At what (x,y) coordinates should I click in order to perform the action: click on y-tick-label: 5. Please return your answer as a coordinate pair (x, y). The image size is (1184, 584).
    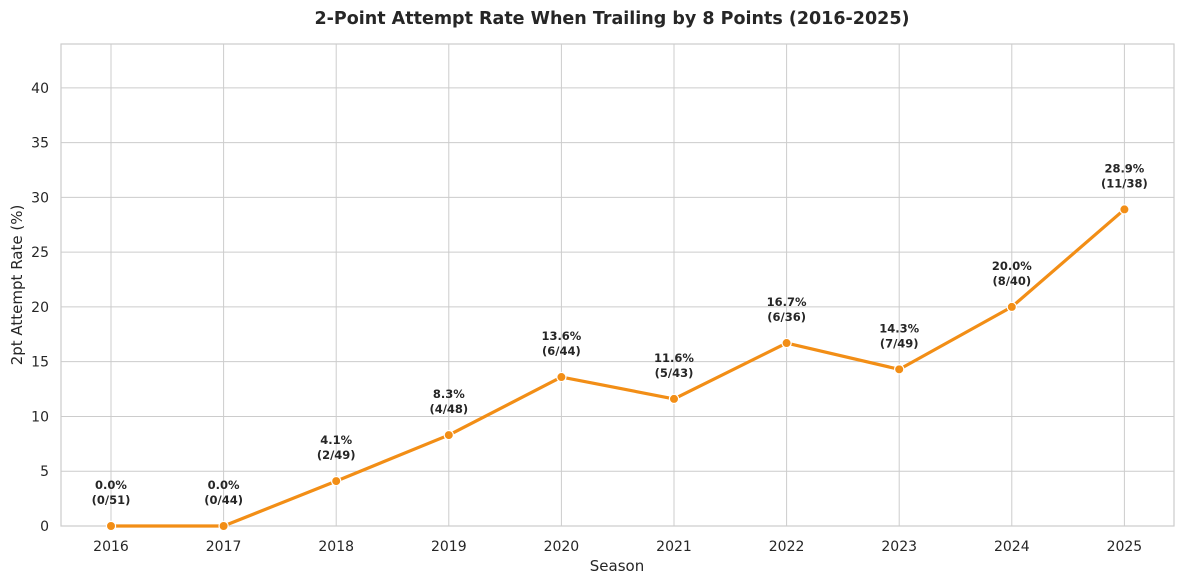
    Looking at the image, I should click on (44, 472).